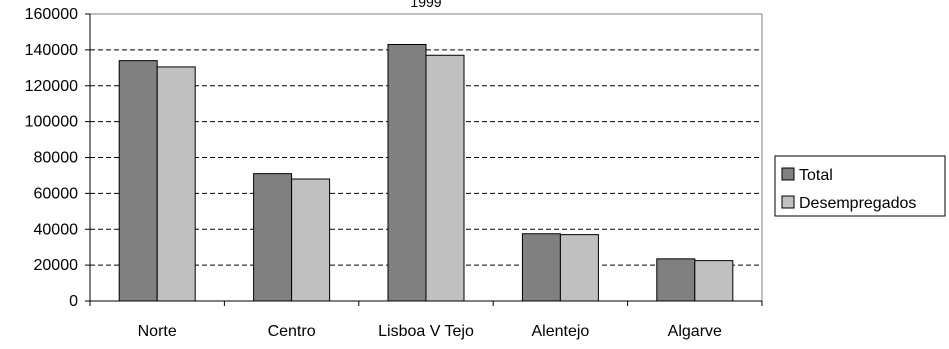 This screenshot has width=949, height=349. Describe the element at coordinates (56, 158) in the screenshot. I see `y-tick-label: 80000` at that location.